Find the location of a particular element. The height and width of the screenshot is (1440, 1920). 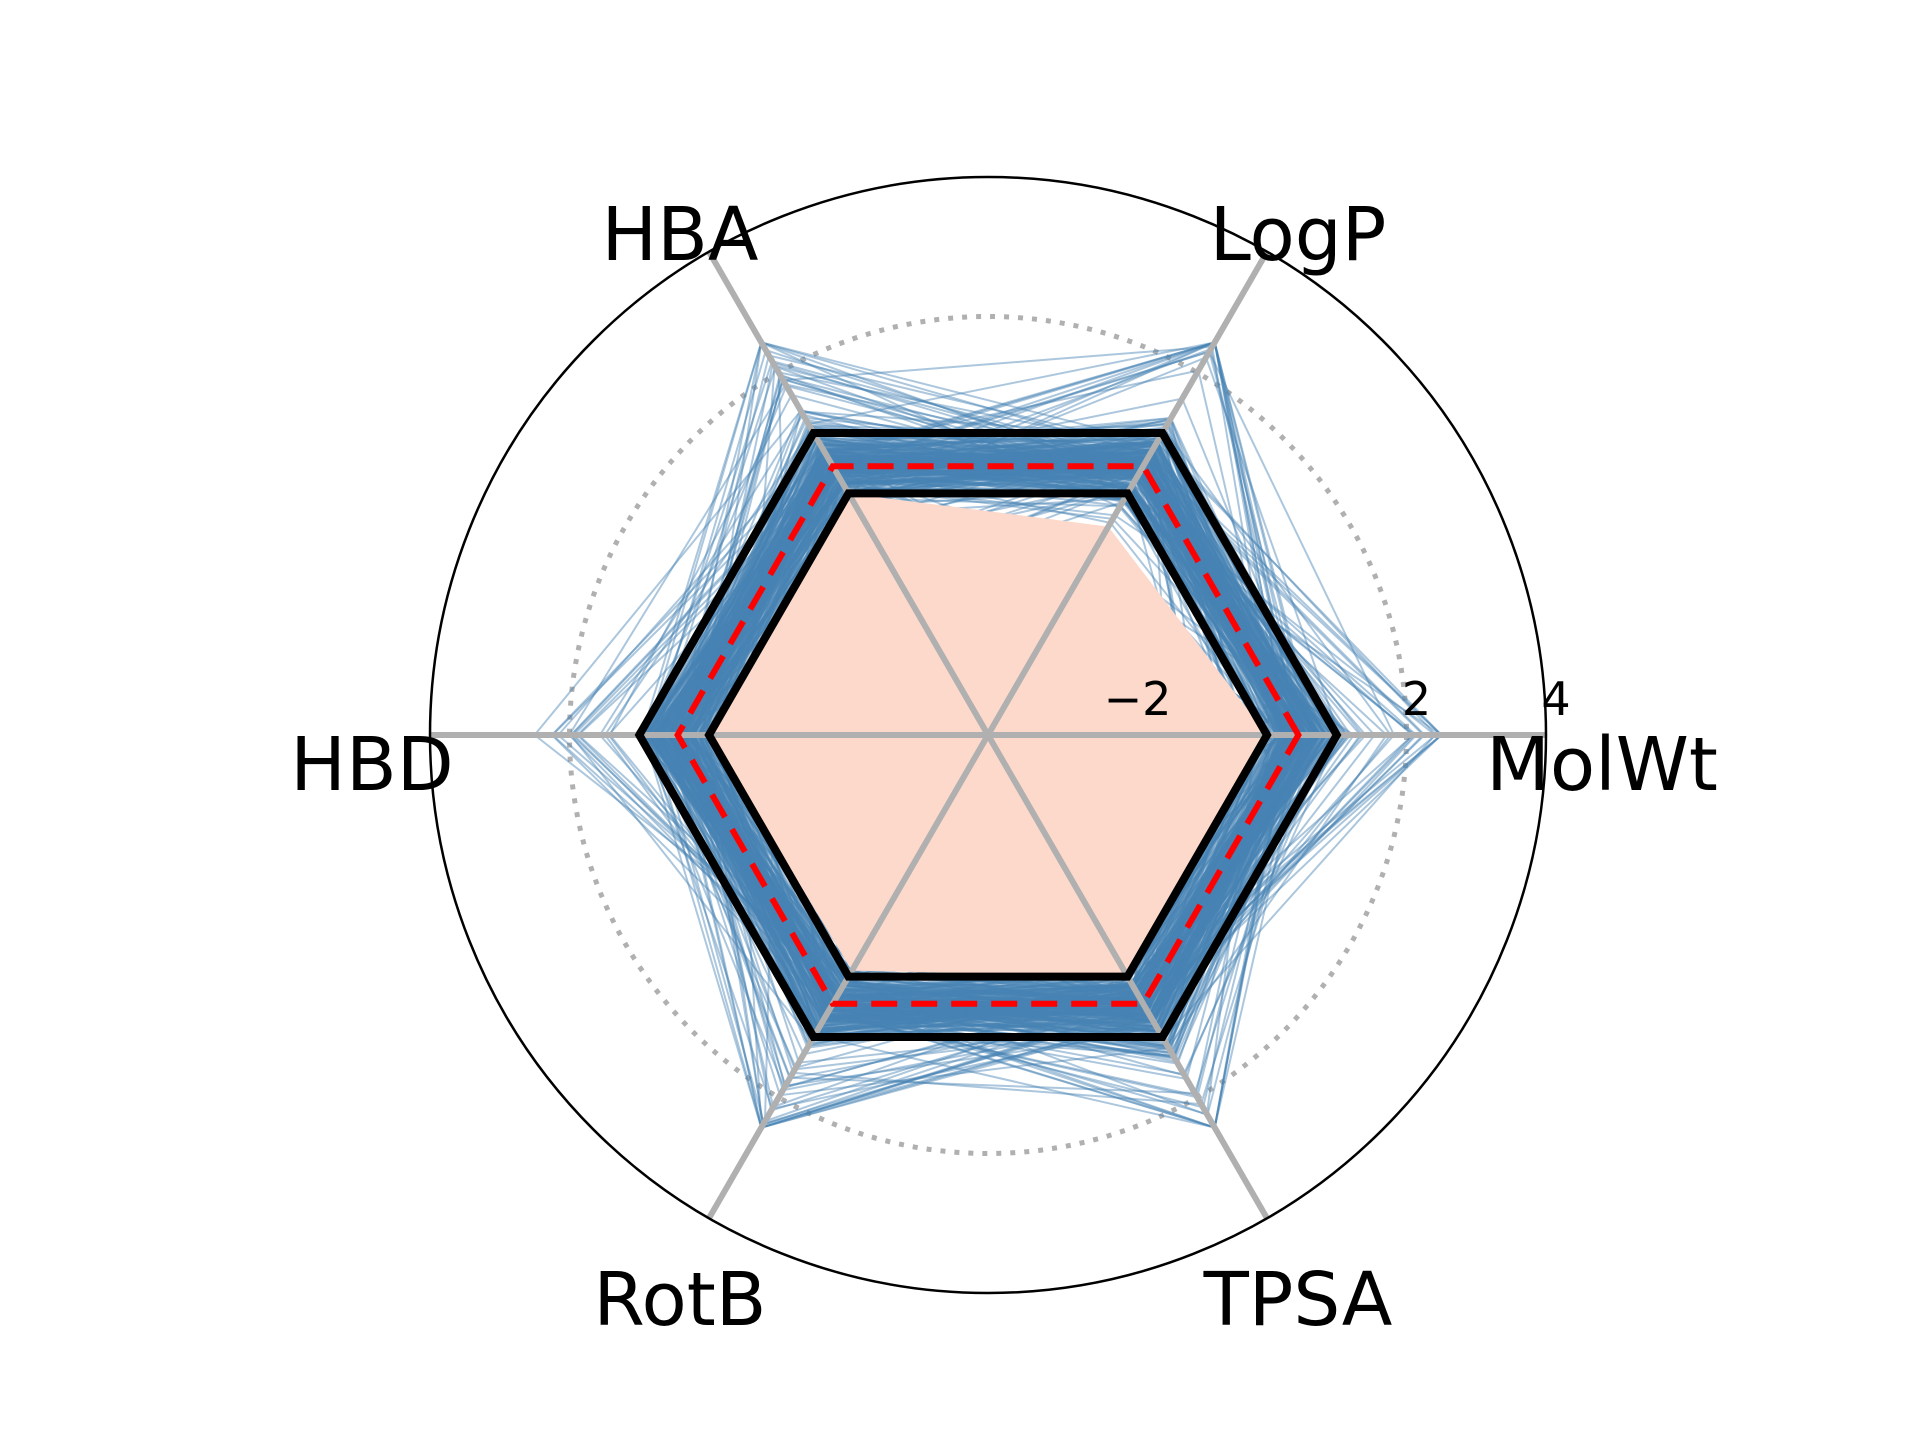

axis-label-rotb: RotB is located at coordinates (679, 1300).